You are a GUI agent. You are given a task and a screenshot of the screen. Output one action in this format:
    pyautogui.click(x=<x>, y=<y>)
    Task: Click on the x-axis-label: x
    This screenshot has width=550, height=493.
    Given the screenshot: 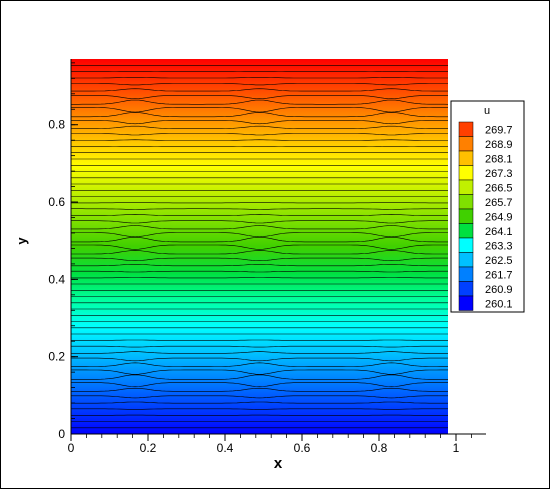 What is the action you would take?
    pyautogui.click(x=278, y=463)
    